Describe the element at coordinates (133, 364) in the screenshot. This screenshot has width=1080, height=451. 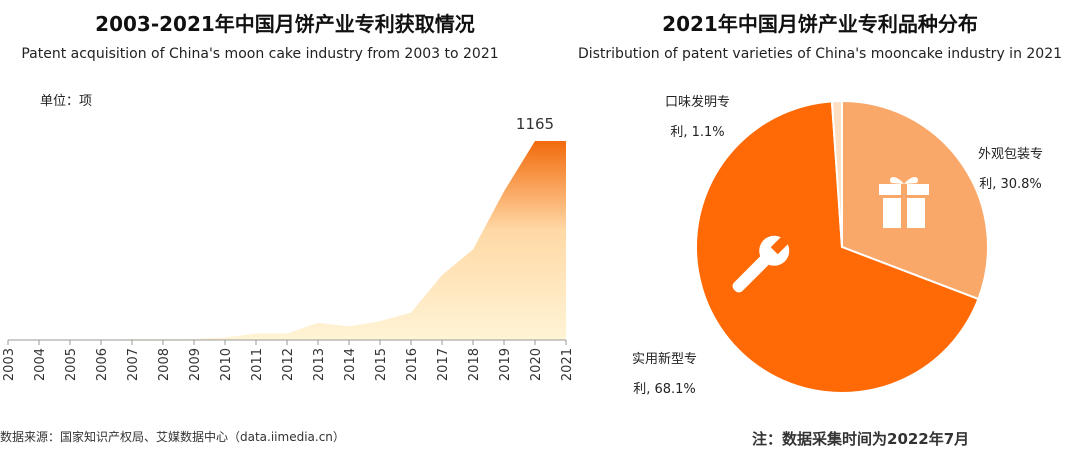
I see `x-tick-label: 2007` at that location.